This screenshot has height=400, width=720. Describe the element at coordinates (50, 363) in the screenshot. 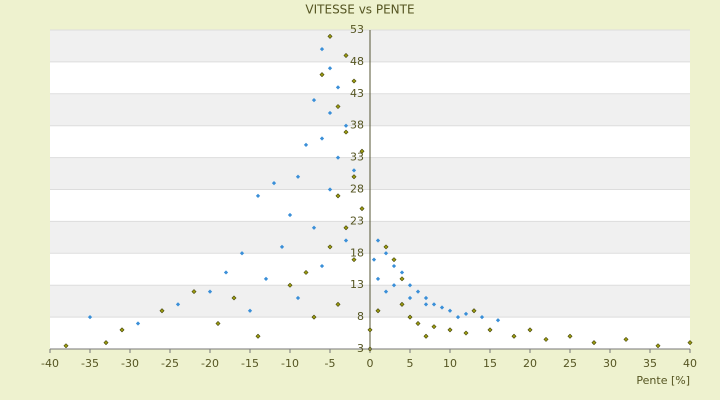

I see `x-tick-label: -40` at that location.